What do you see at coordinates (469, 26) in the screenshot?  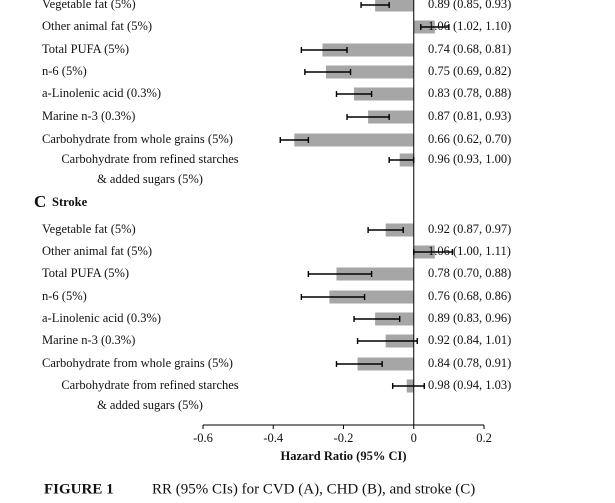 I see `hr-annotation: 1.06 (1.02, 1.10)` at bounding box center [469, 26].